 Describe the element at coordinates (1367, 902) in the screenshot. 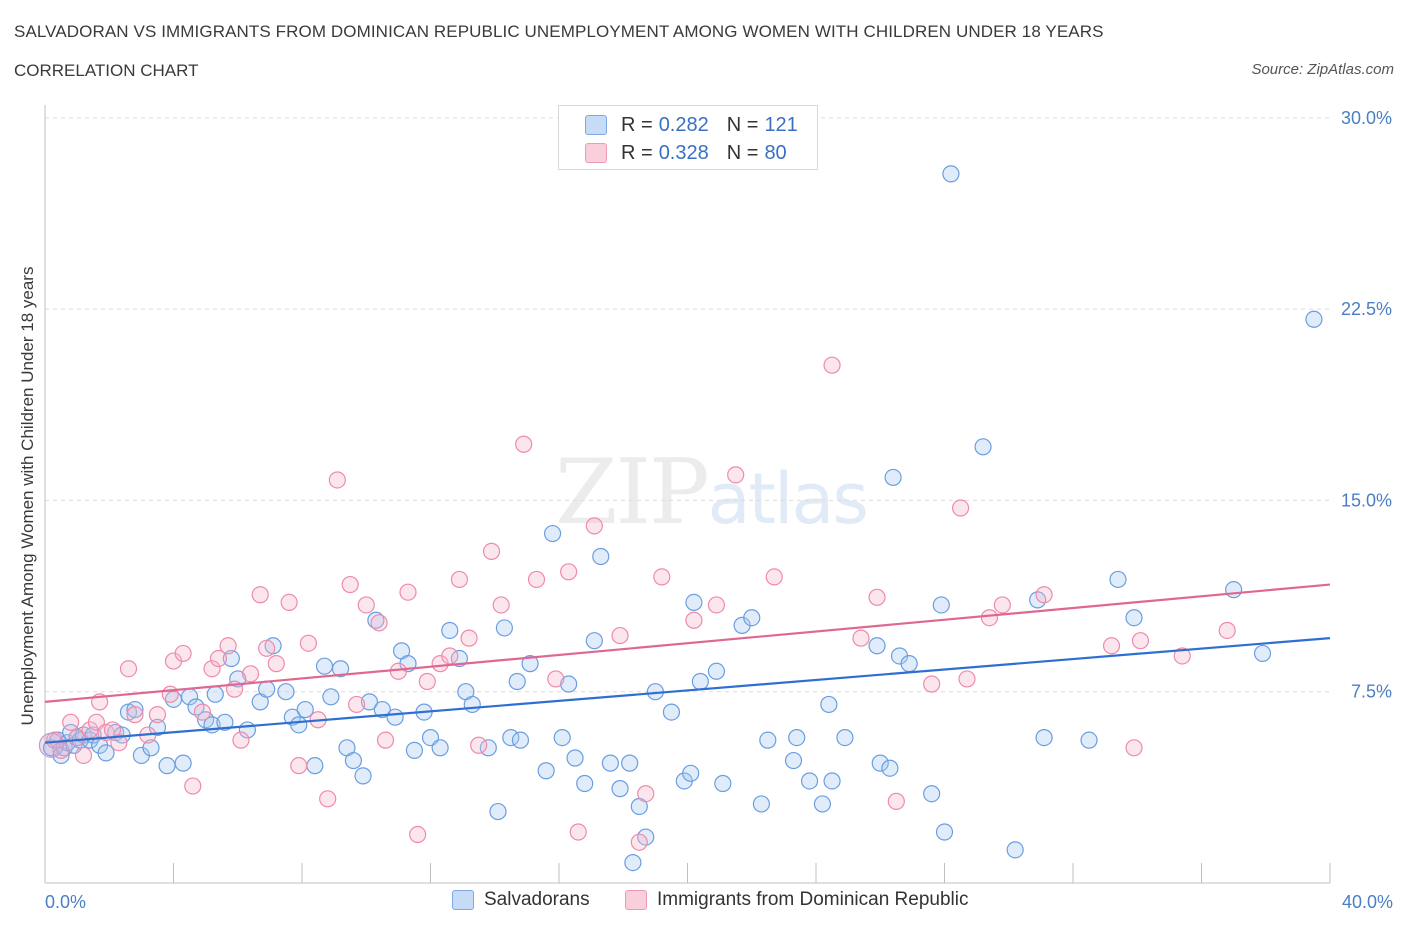

I see `x-tick-label-max: 40.0%` at that location.